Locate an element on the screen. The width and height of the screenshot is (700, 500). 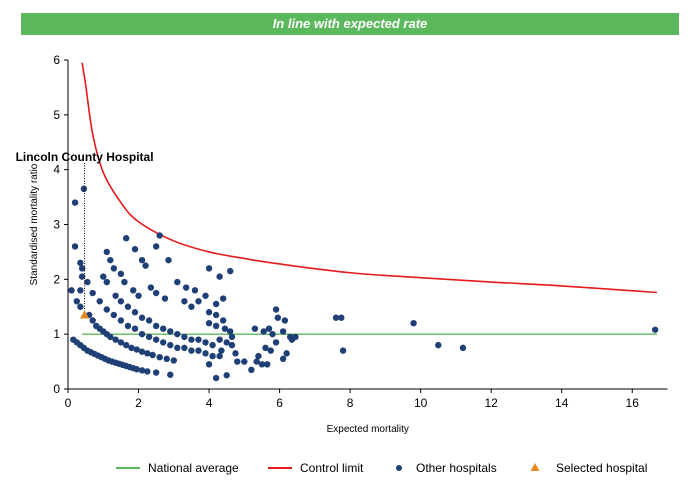
y-tick-label: 4 is located at coordinates (56, 170).